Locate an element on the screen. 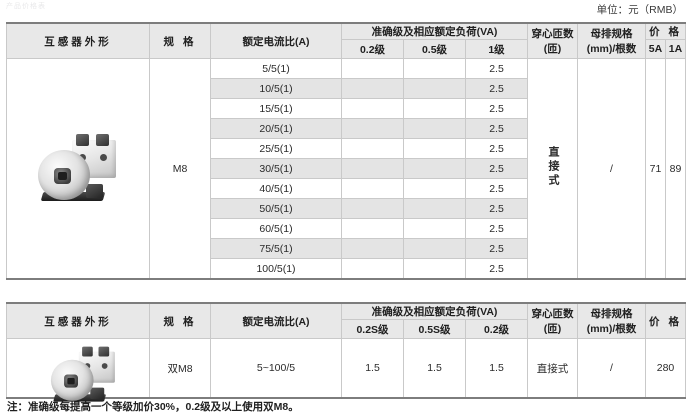 The height and width of the screenshot is (418, 691). td2-spec: 双M8 is located at coordinates (180, 368).